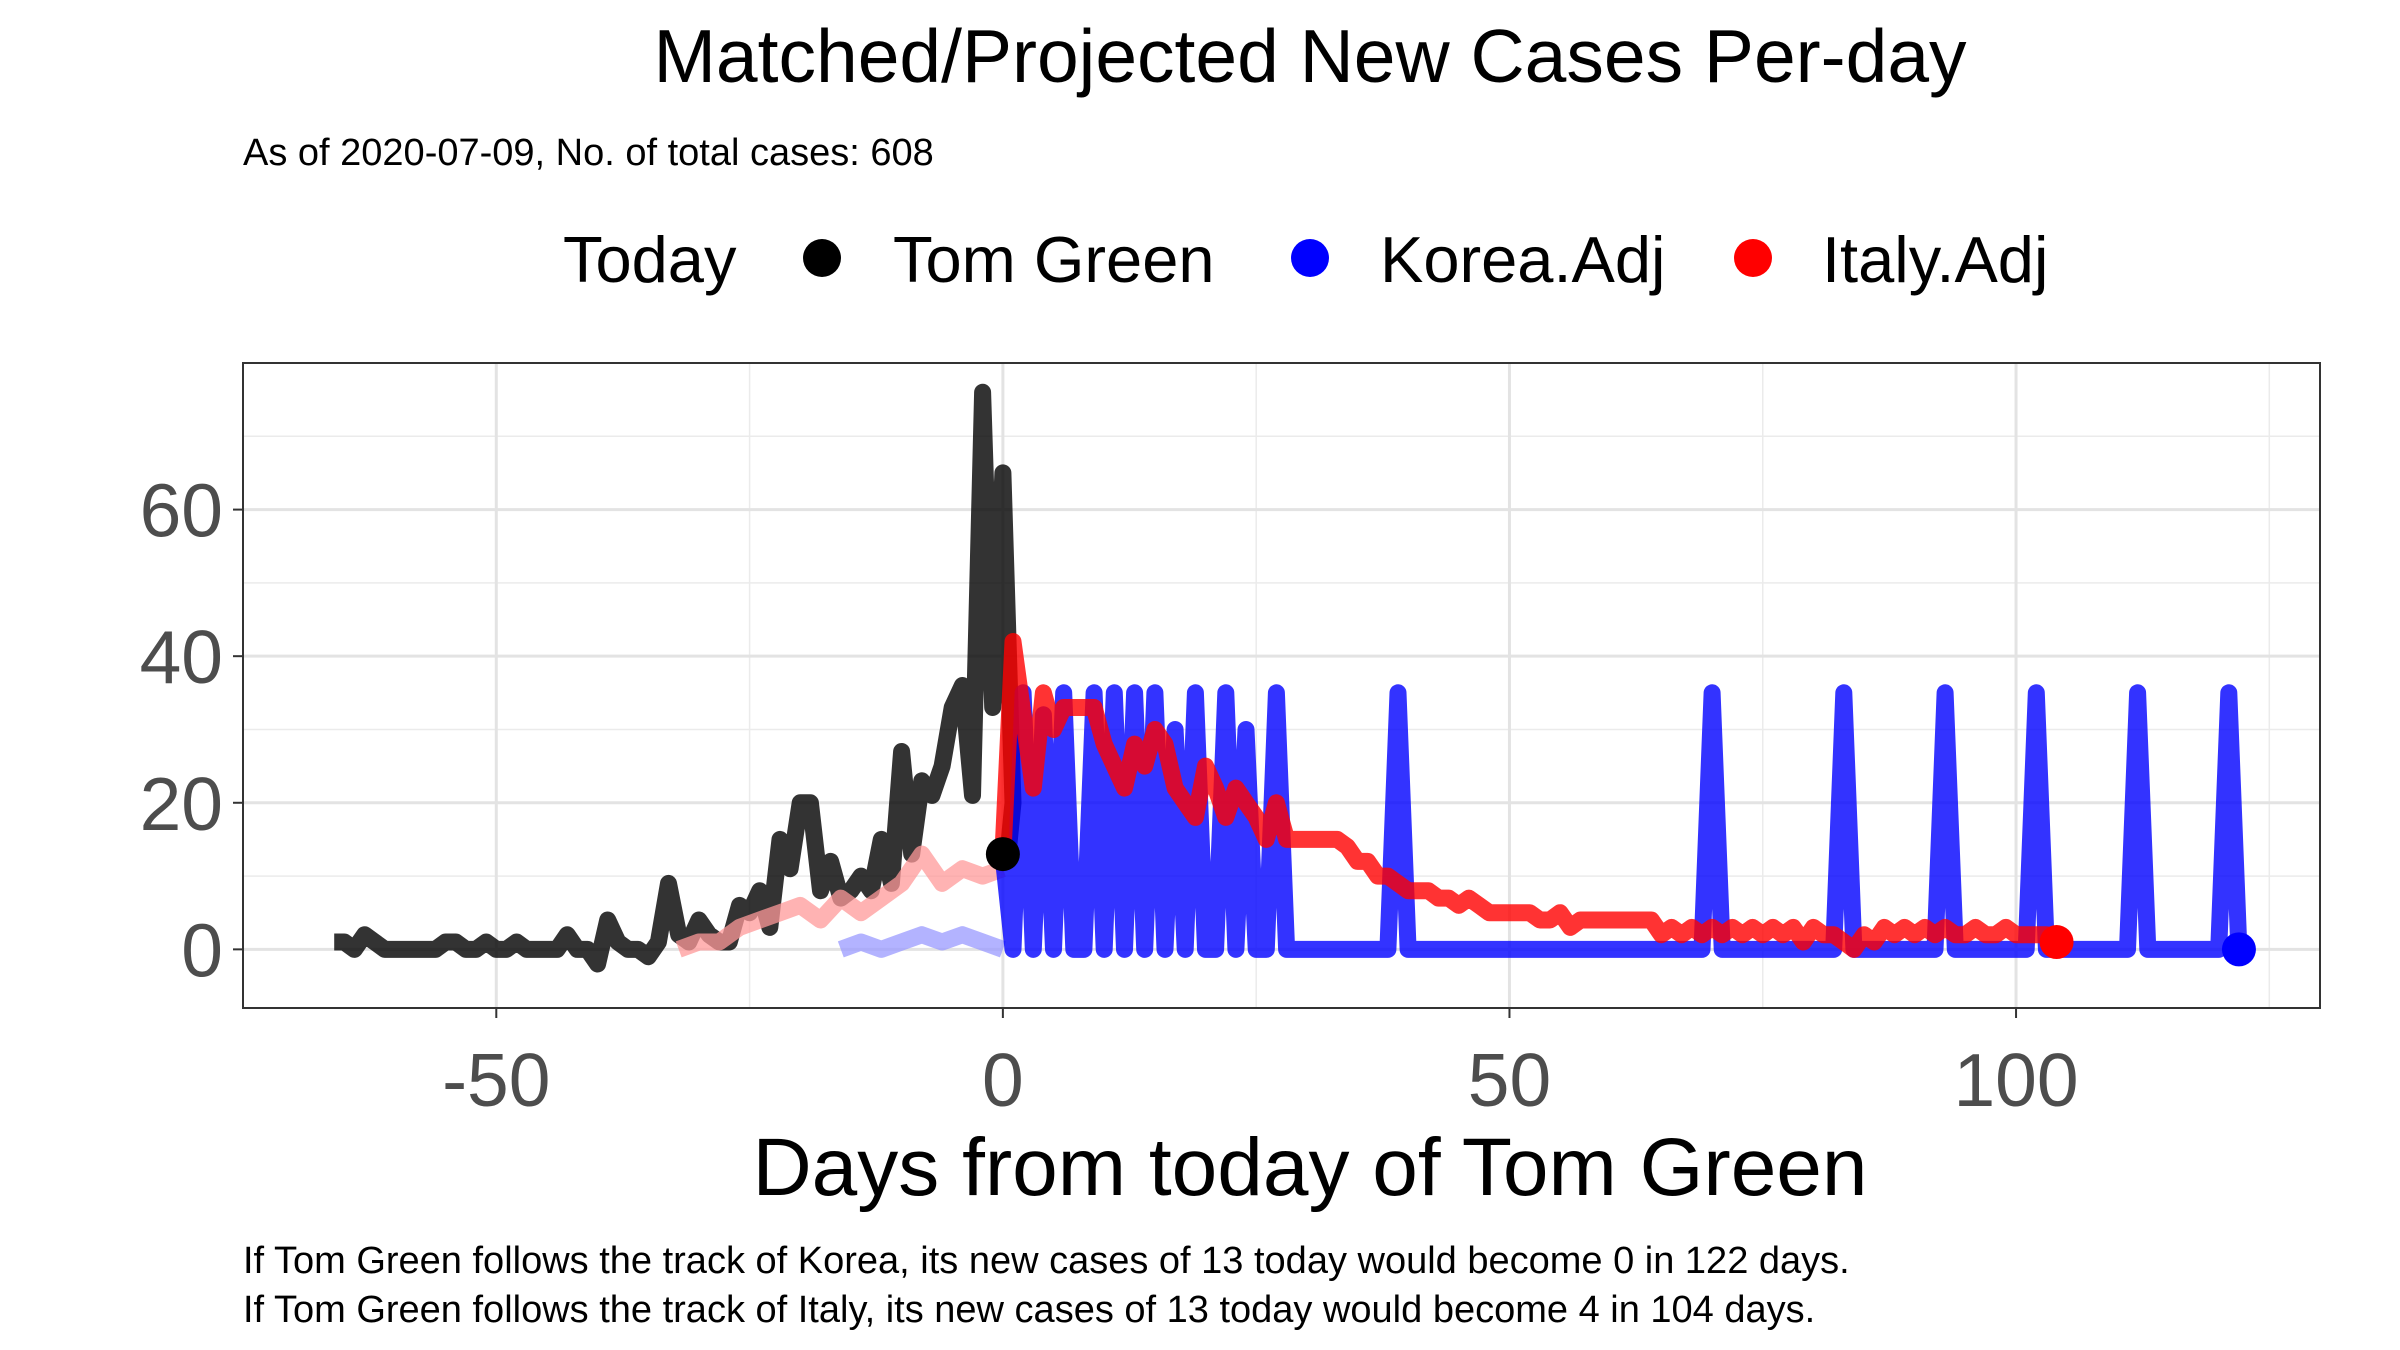 This screenshot has width=2400, height=1350. I want to click on x-axis-title: Days from today of Tom Green, so click(1309, 1167).